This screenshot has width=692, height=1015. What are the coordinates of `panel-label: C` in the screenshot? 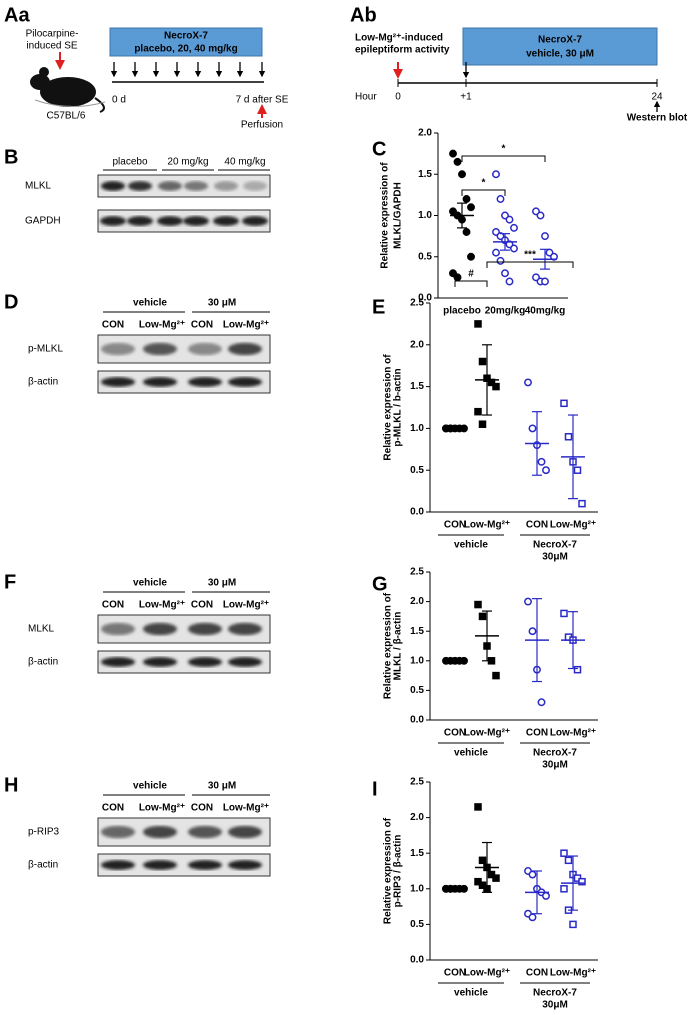 It's located at (379, 149).